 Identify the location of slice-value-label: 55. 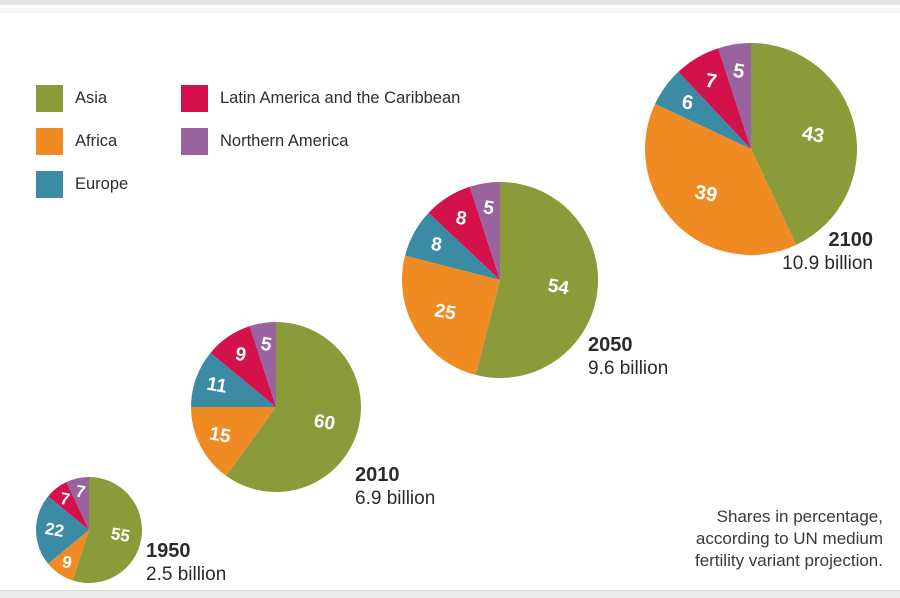
(120, 535).